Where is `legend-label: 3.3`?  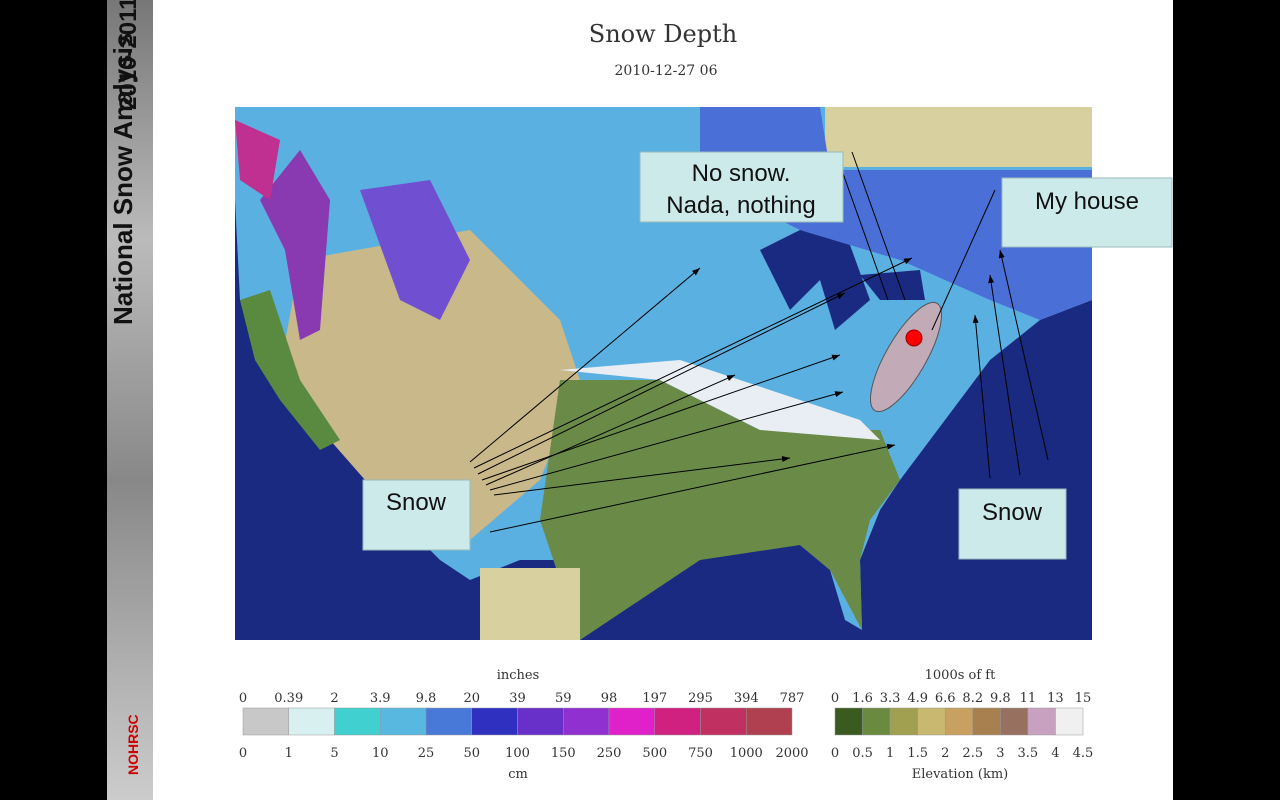
legend-label: 3.3 is located at coordinates (890, 698).